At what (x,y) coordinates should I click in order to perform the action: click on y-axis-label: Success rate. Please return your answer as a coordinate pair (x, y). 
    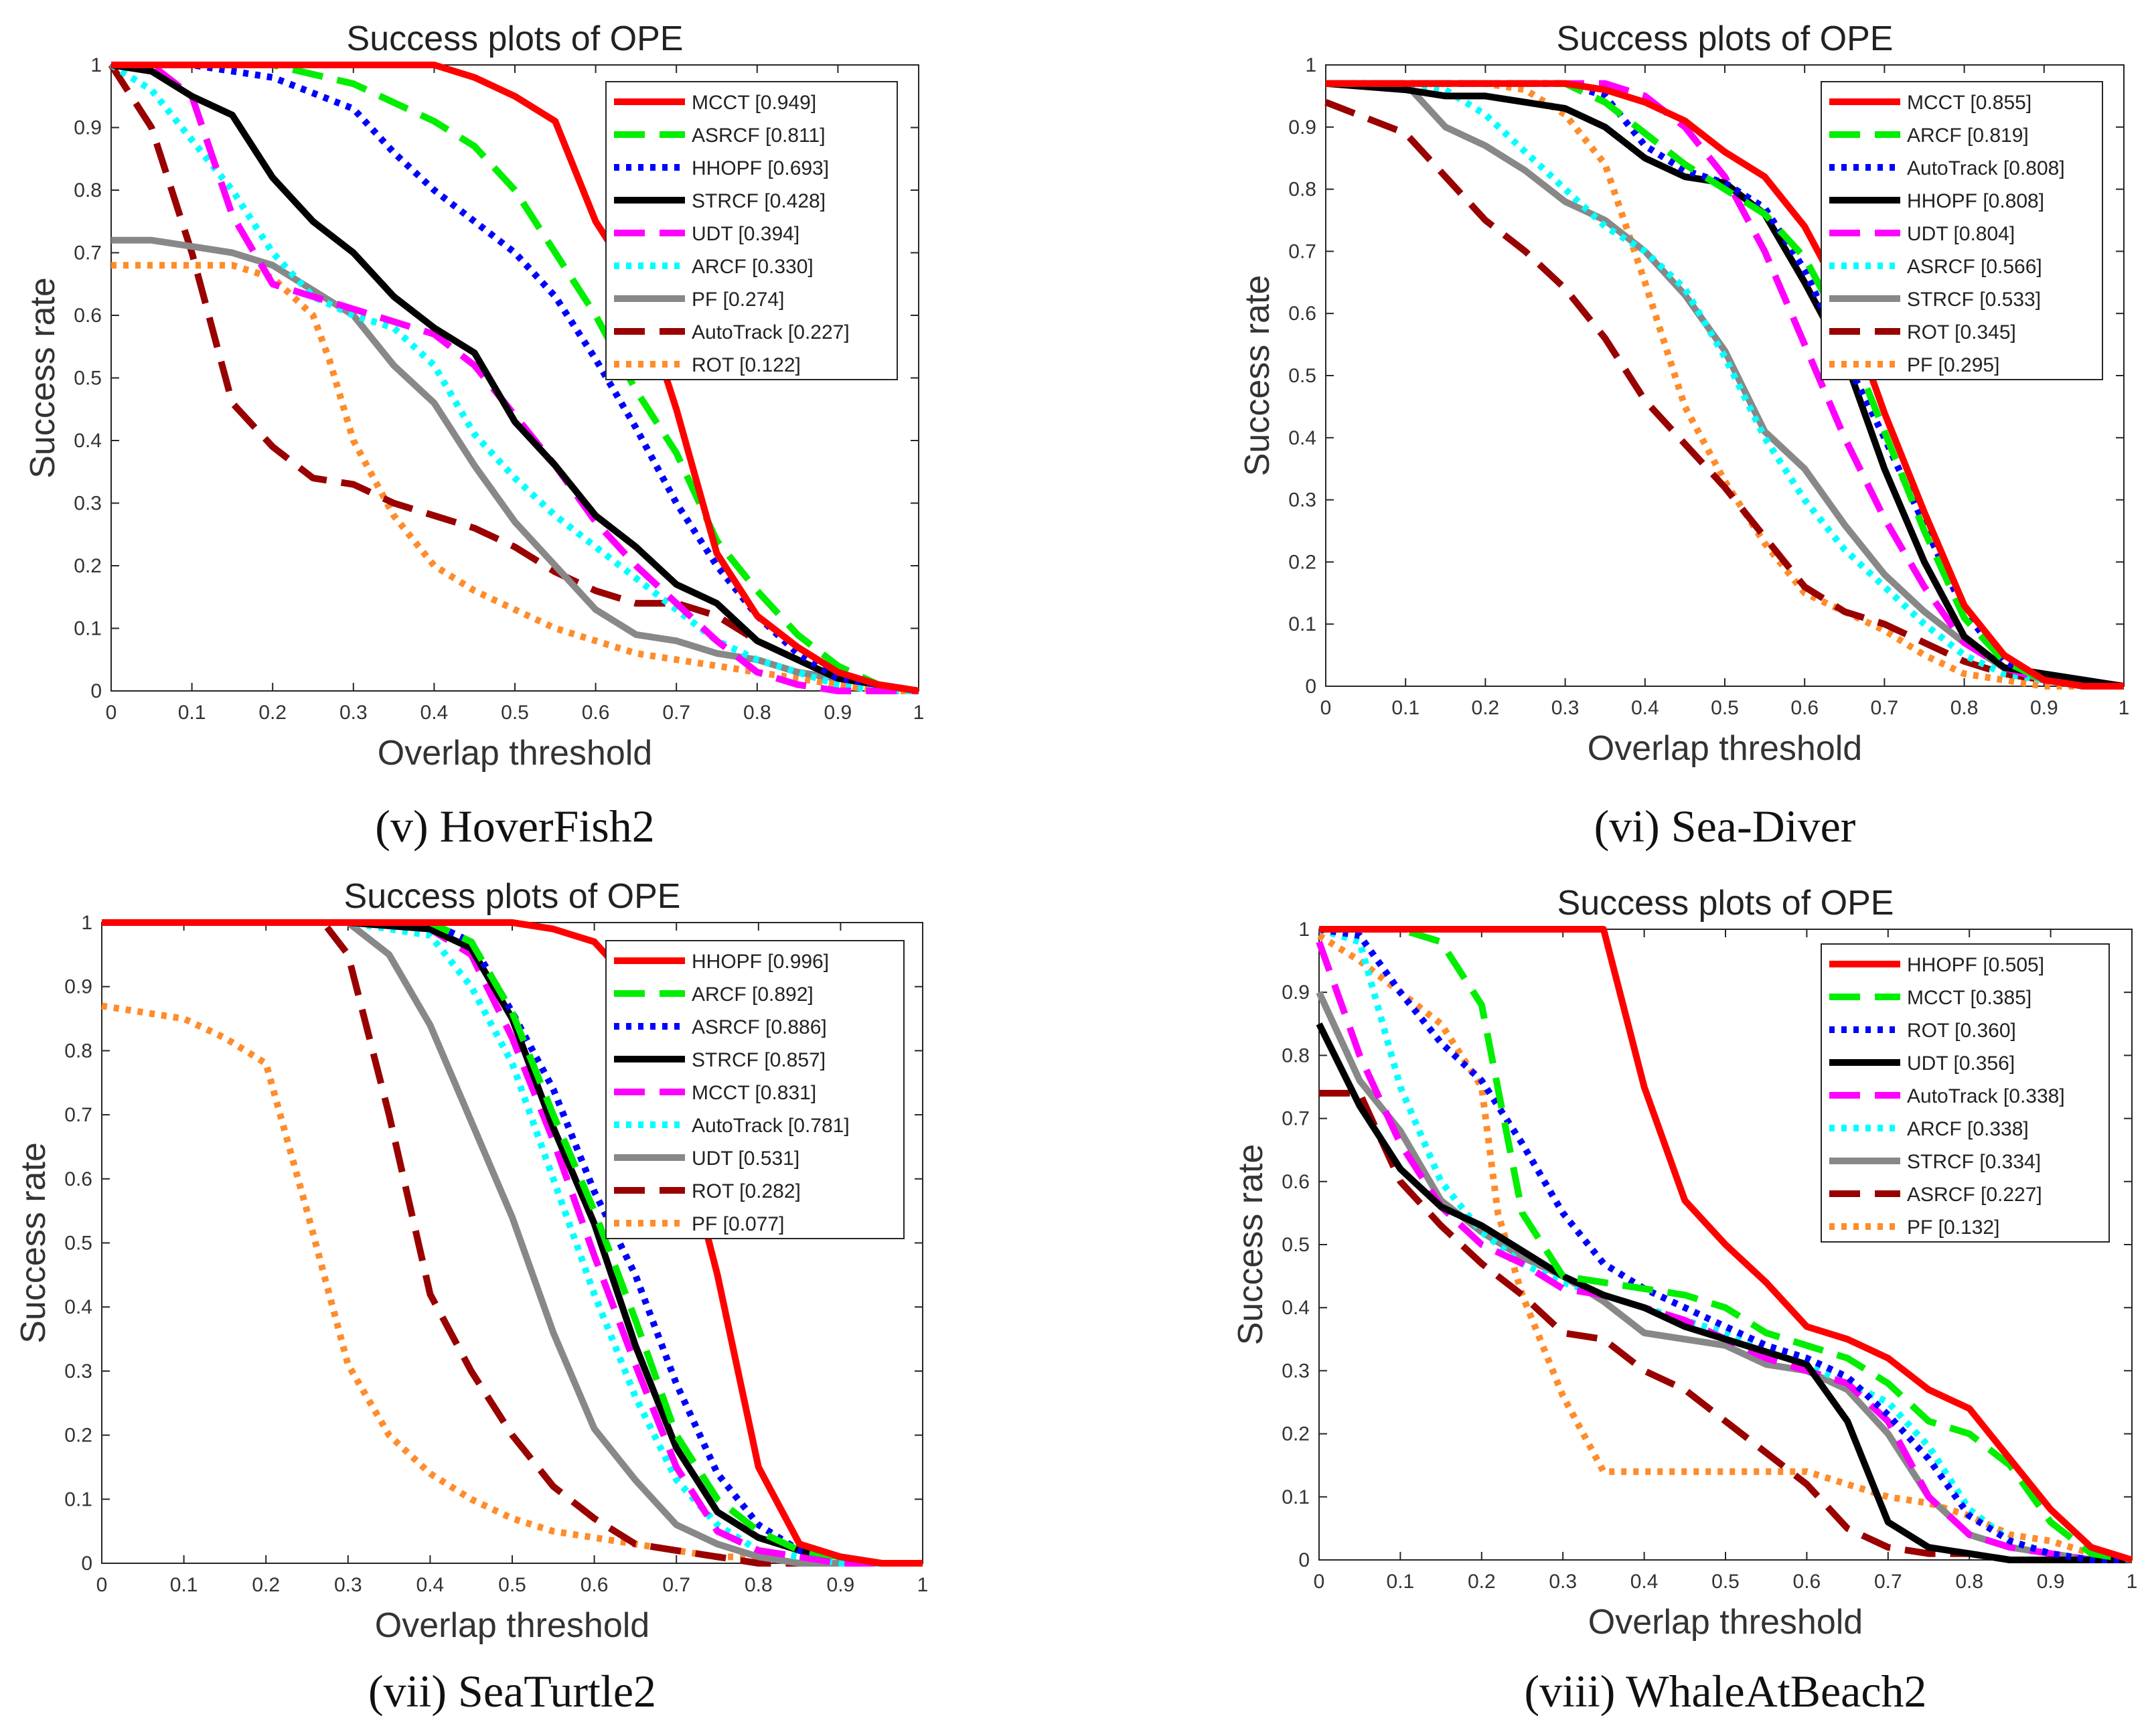
    Looking at the image, I should click on (1250, 1245).